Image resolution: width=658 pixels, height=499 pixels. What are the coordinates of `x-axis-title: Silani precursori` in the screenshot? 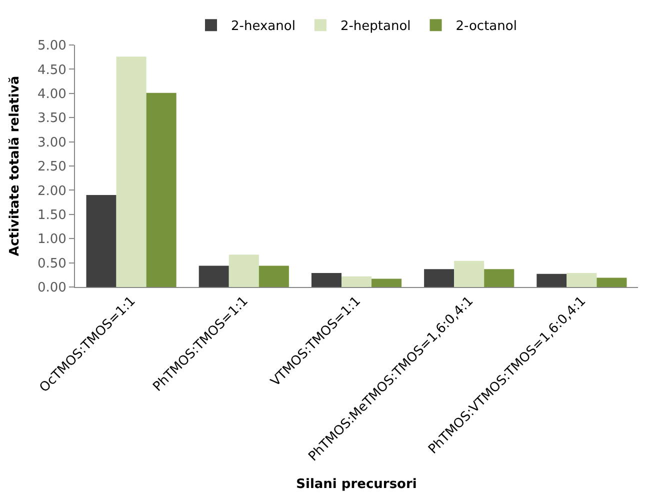 It's located at (356, 484).